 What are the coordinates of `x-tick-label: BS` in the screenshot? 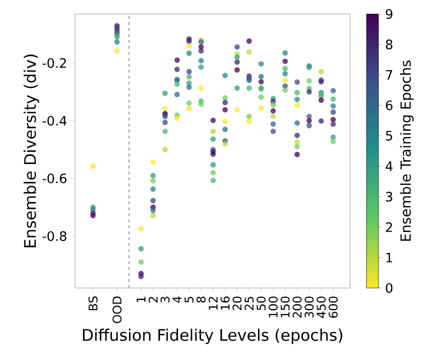 It's located at (93, 303).